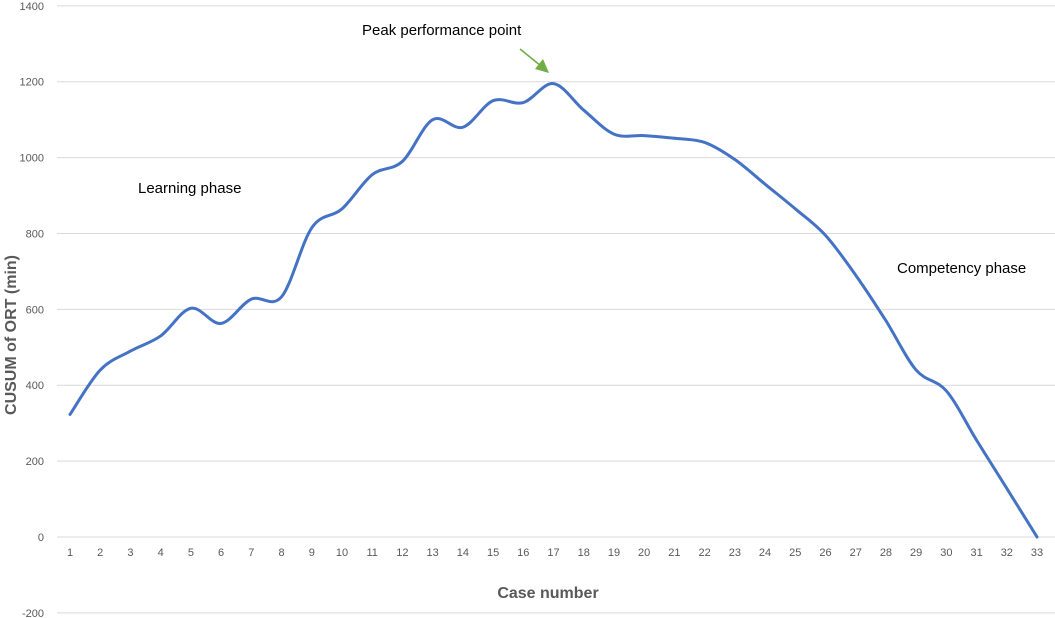 The width and height of the screenshot is (1055, 618). What do you see at coordinates (35, 234) in the screenshot?
I see `y-tick-label: 800` at bounding box center [35, 234].